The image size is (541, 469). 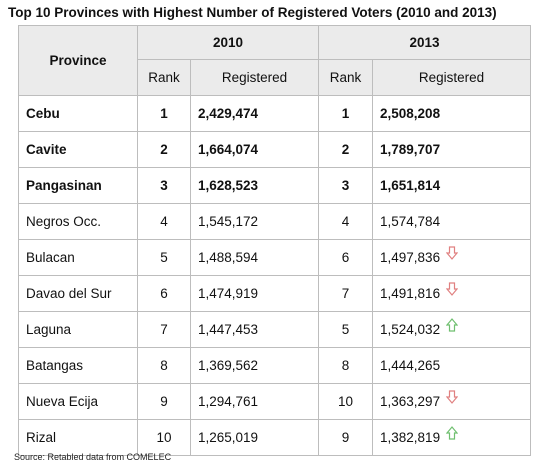 I want to click on registered-2013-content: 1,363,297, so click(x=455, y=399).